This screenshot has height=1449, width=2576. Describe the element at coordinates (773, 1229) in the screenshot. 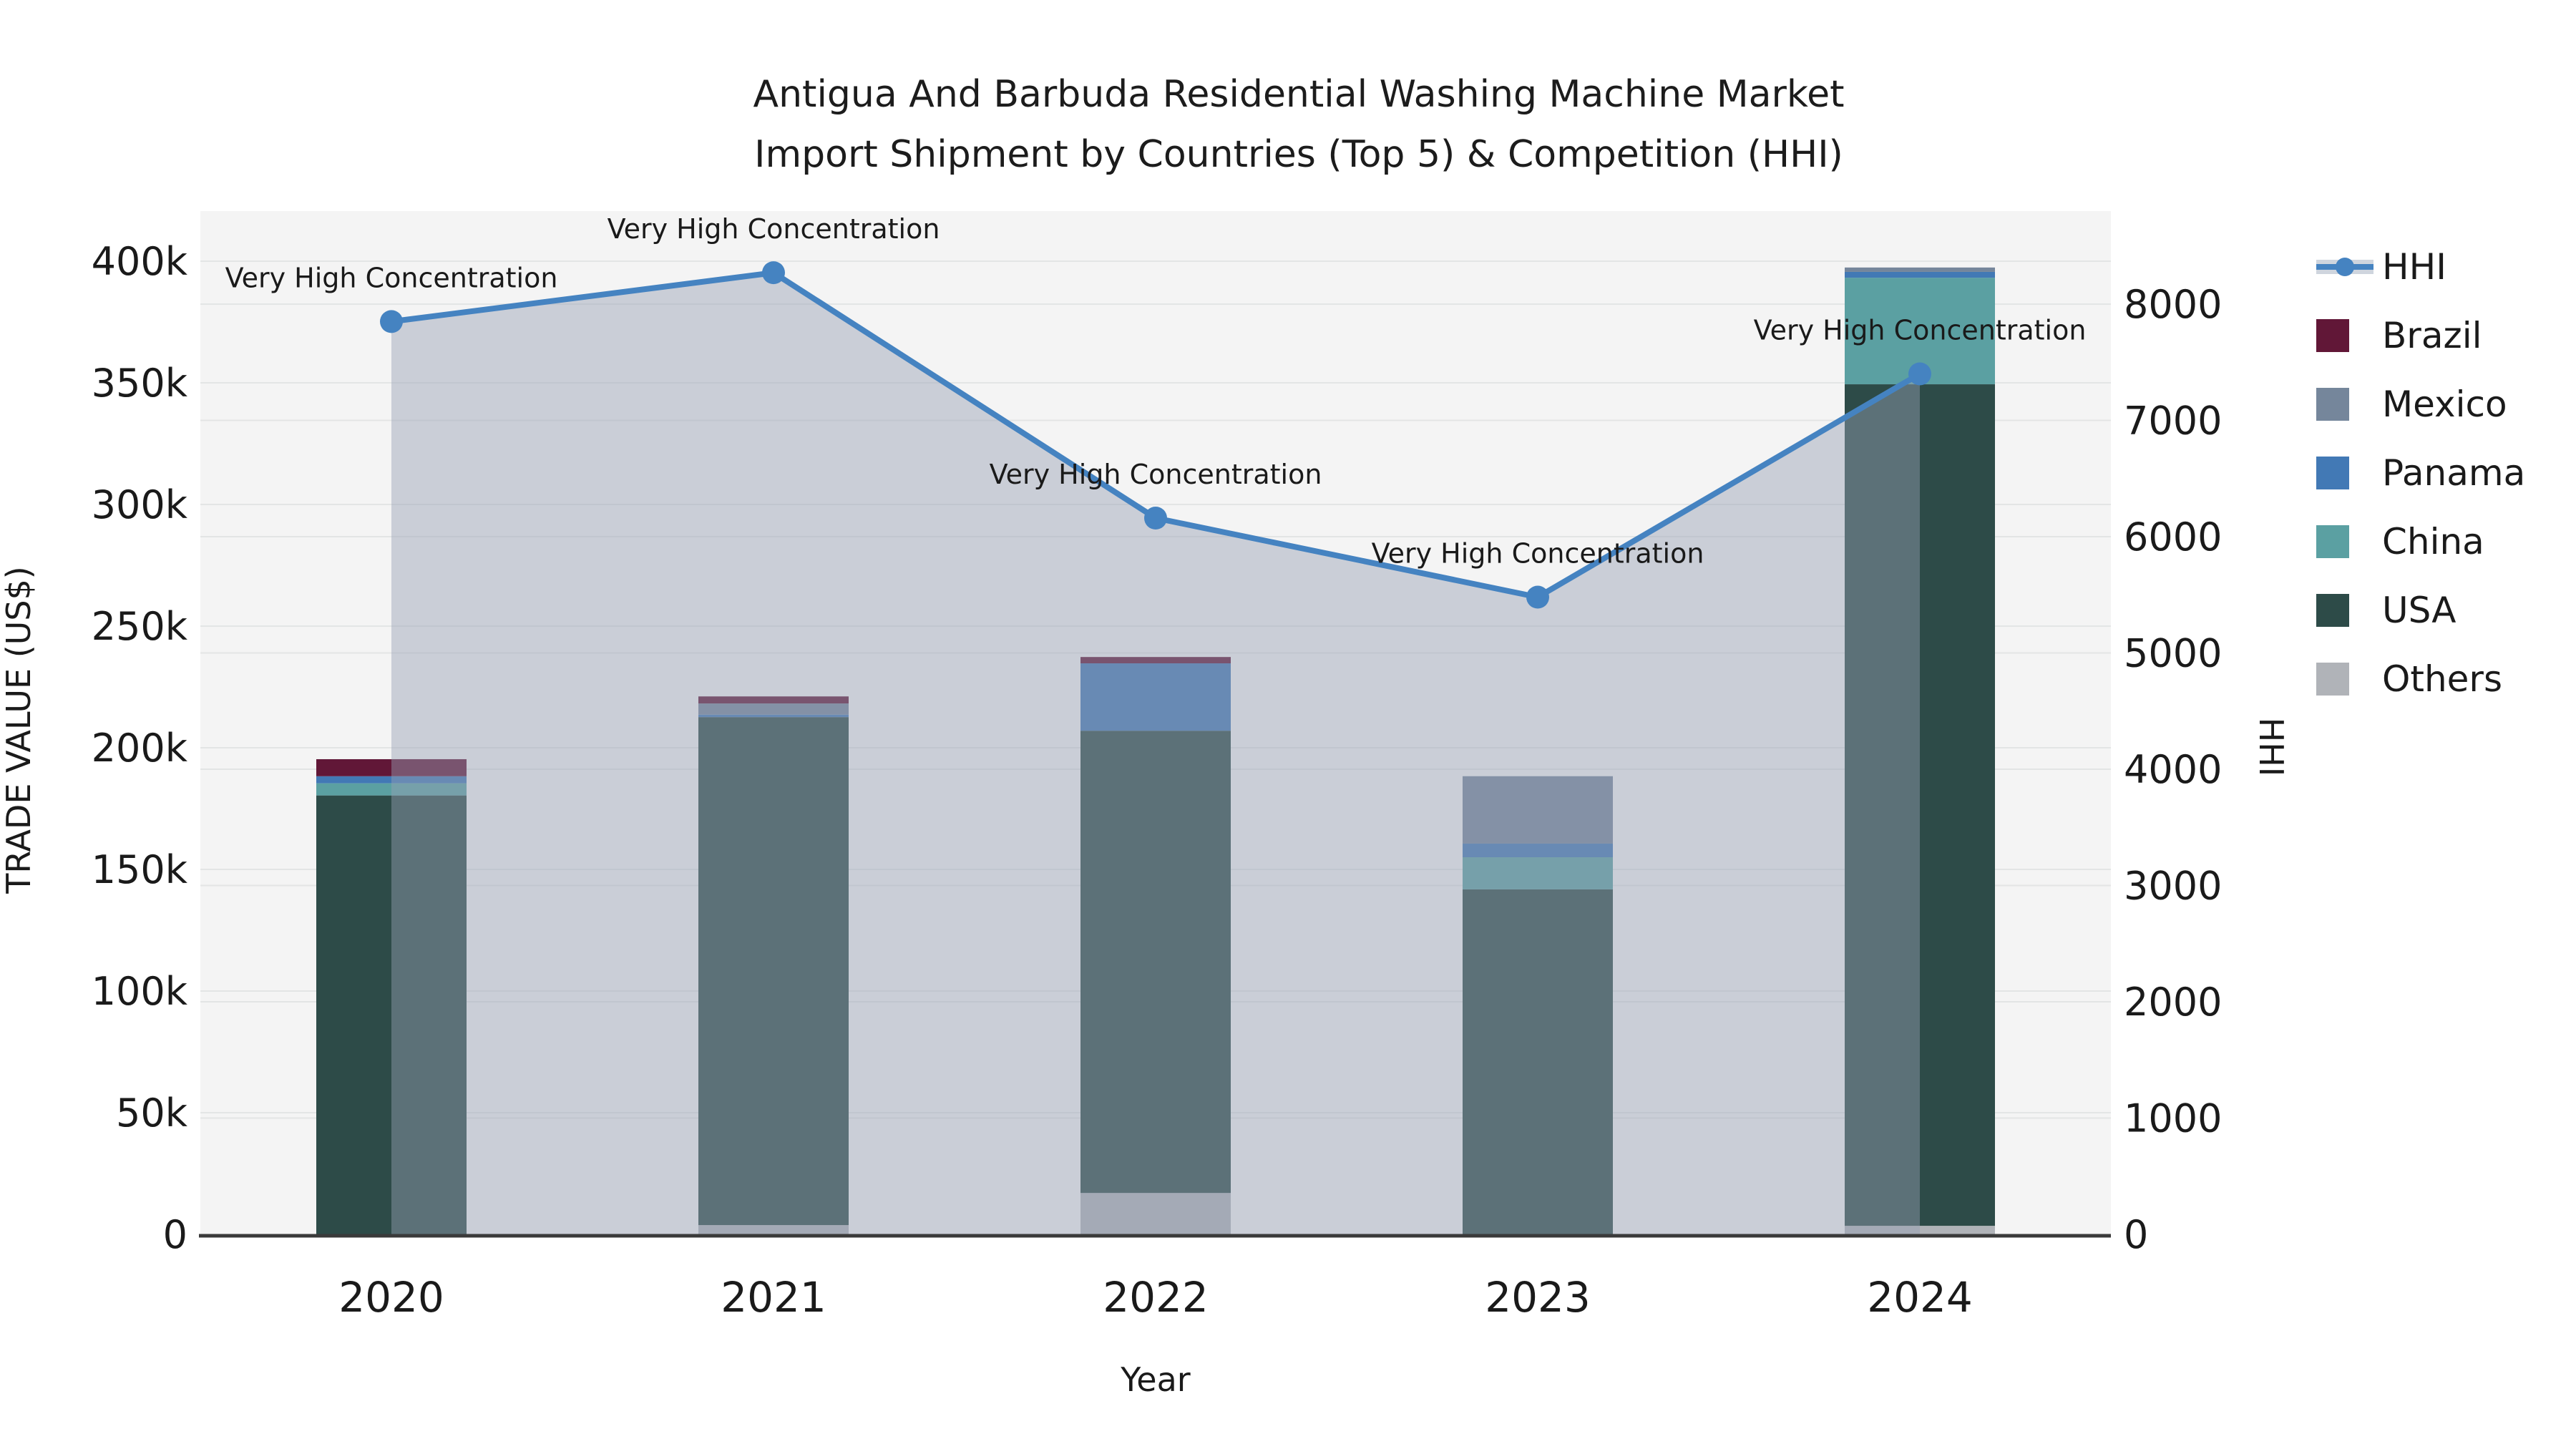

I see `bar-segment-others-2021` at that location.